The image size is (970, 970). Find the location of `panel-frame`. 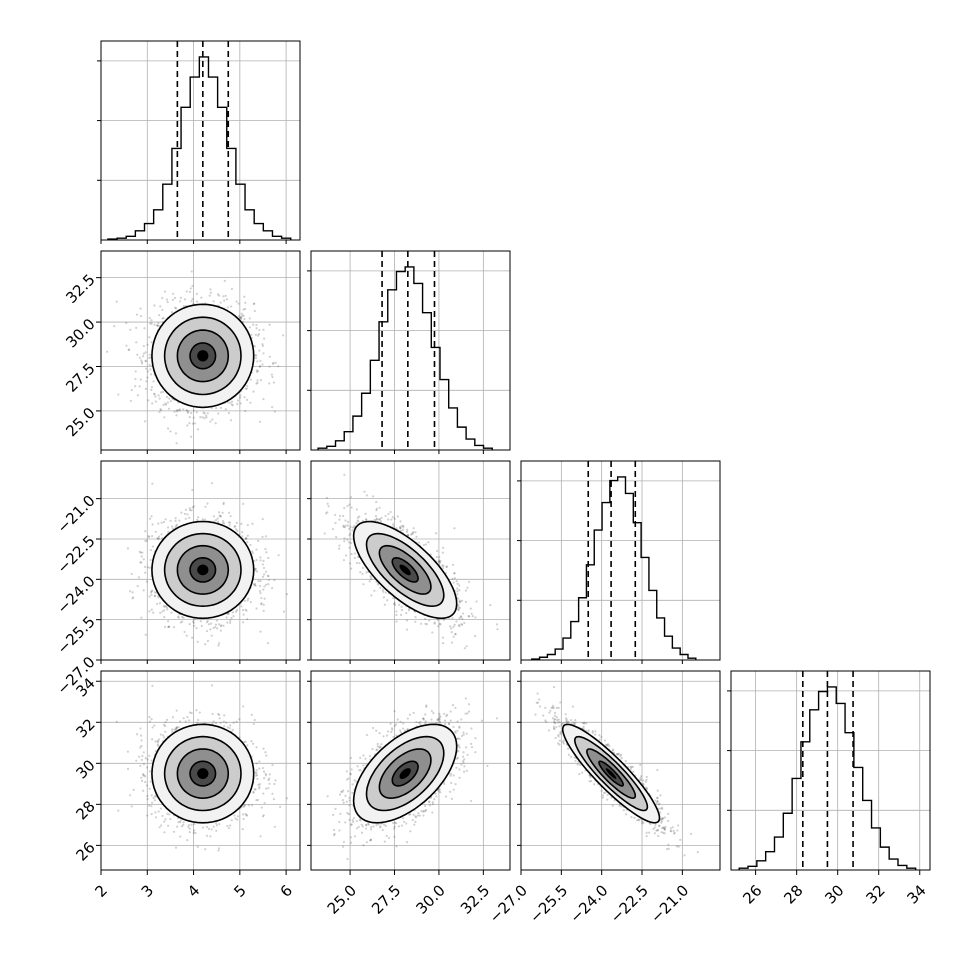

panel-frame is located at coordinates (200, 140).